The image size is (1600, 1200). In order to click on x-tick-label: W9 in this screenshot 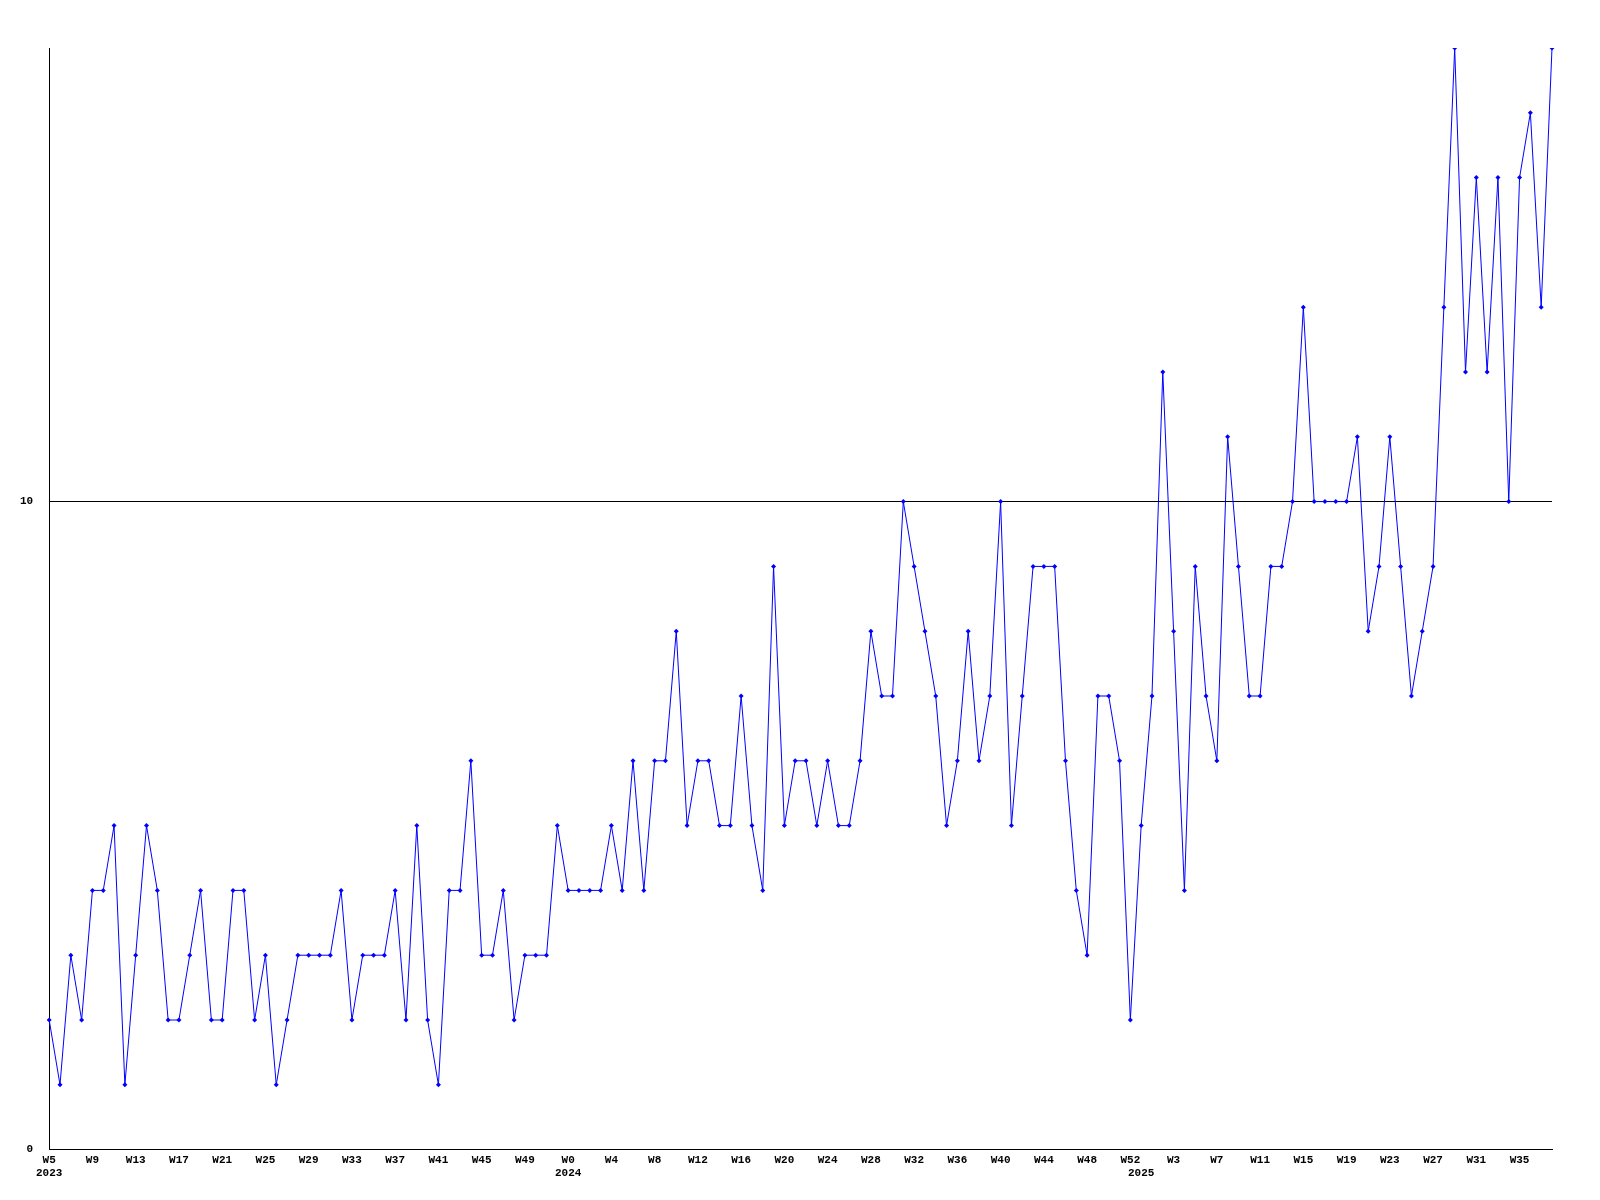, I will do `click(92, 1159)`.